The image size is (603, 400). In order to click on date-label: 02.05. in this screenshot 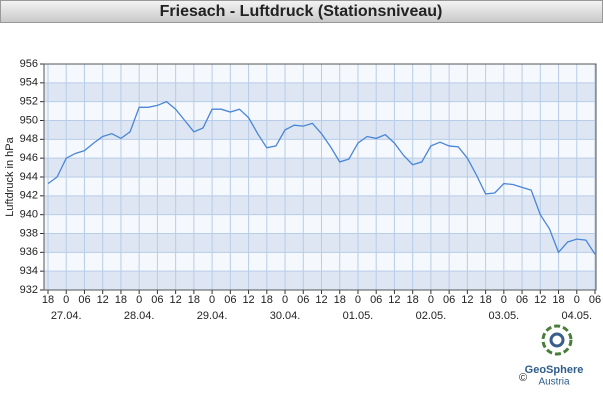, I will do `click(431, 316)`.